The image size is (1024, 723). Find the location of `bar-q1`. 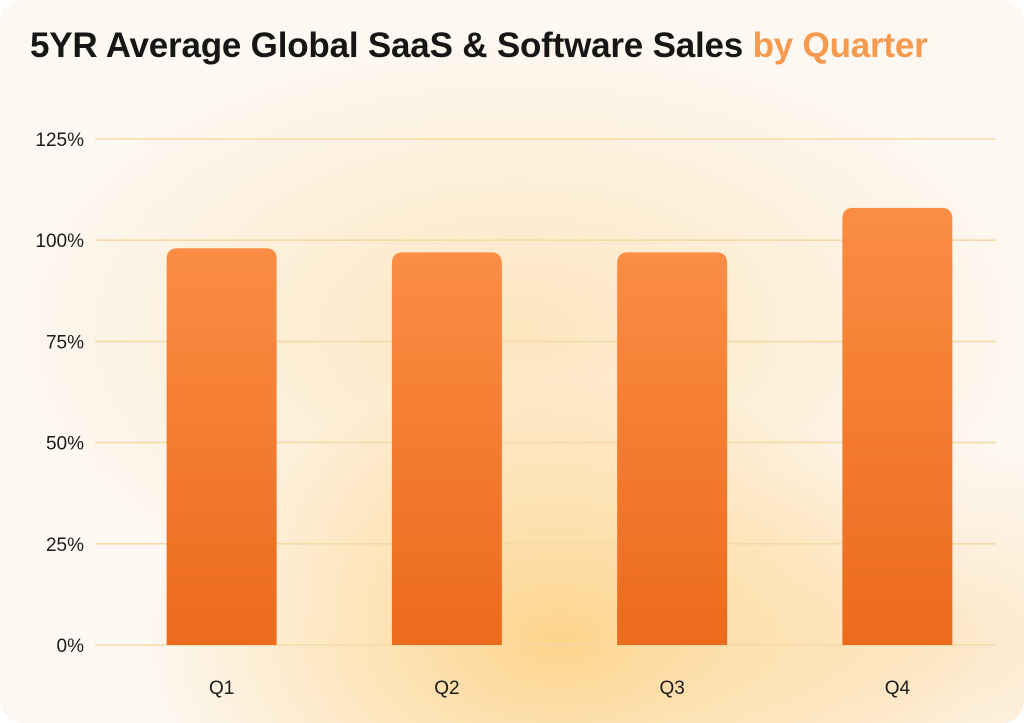

bar-q1 is located at coordinates (221, 446).